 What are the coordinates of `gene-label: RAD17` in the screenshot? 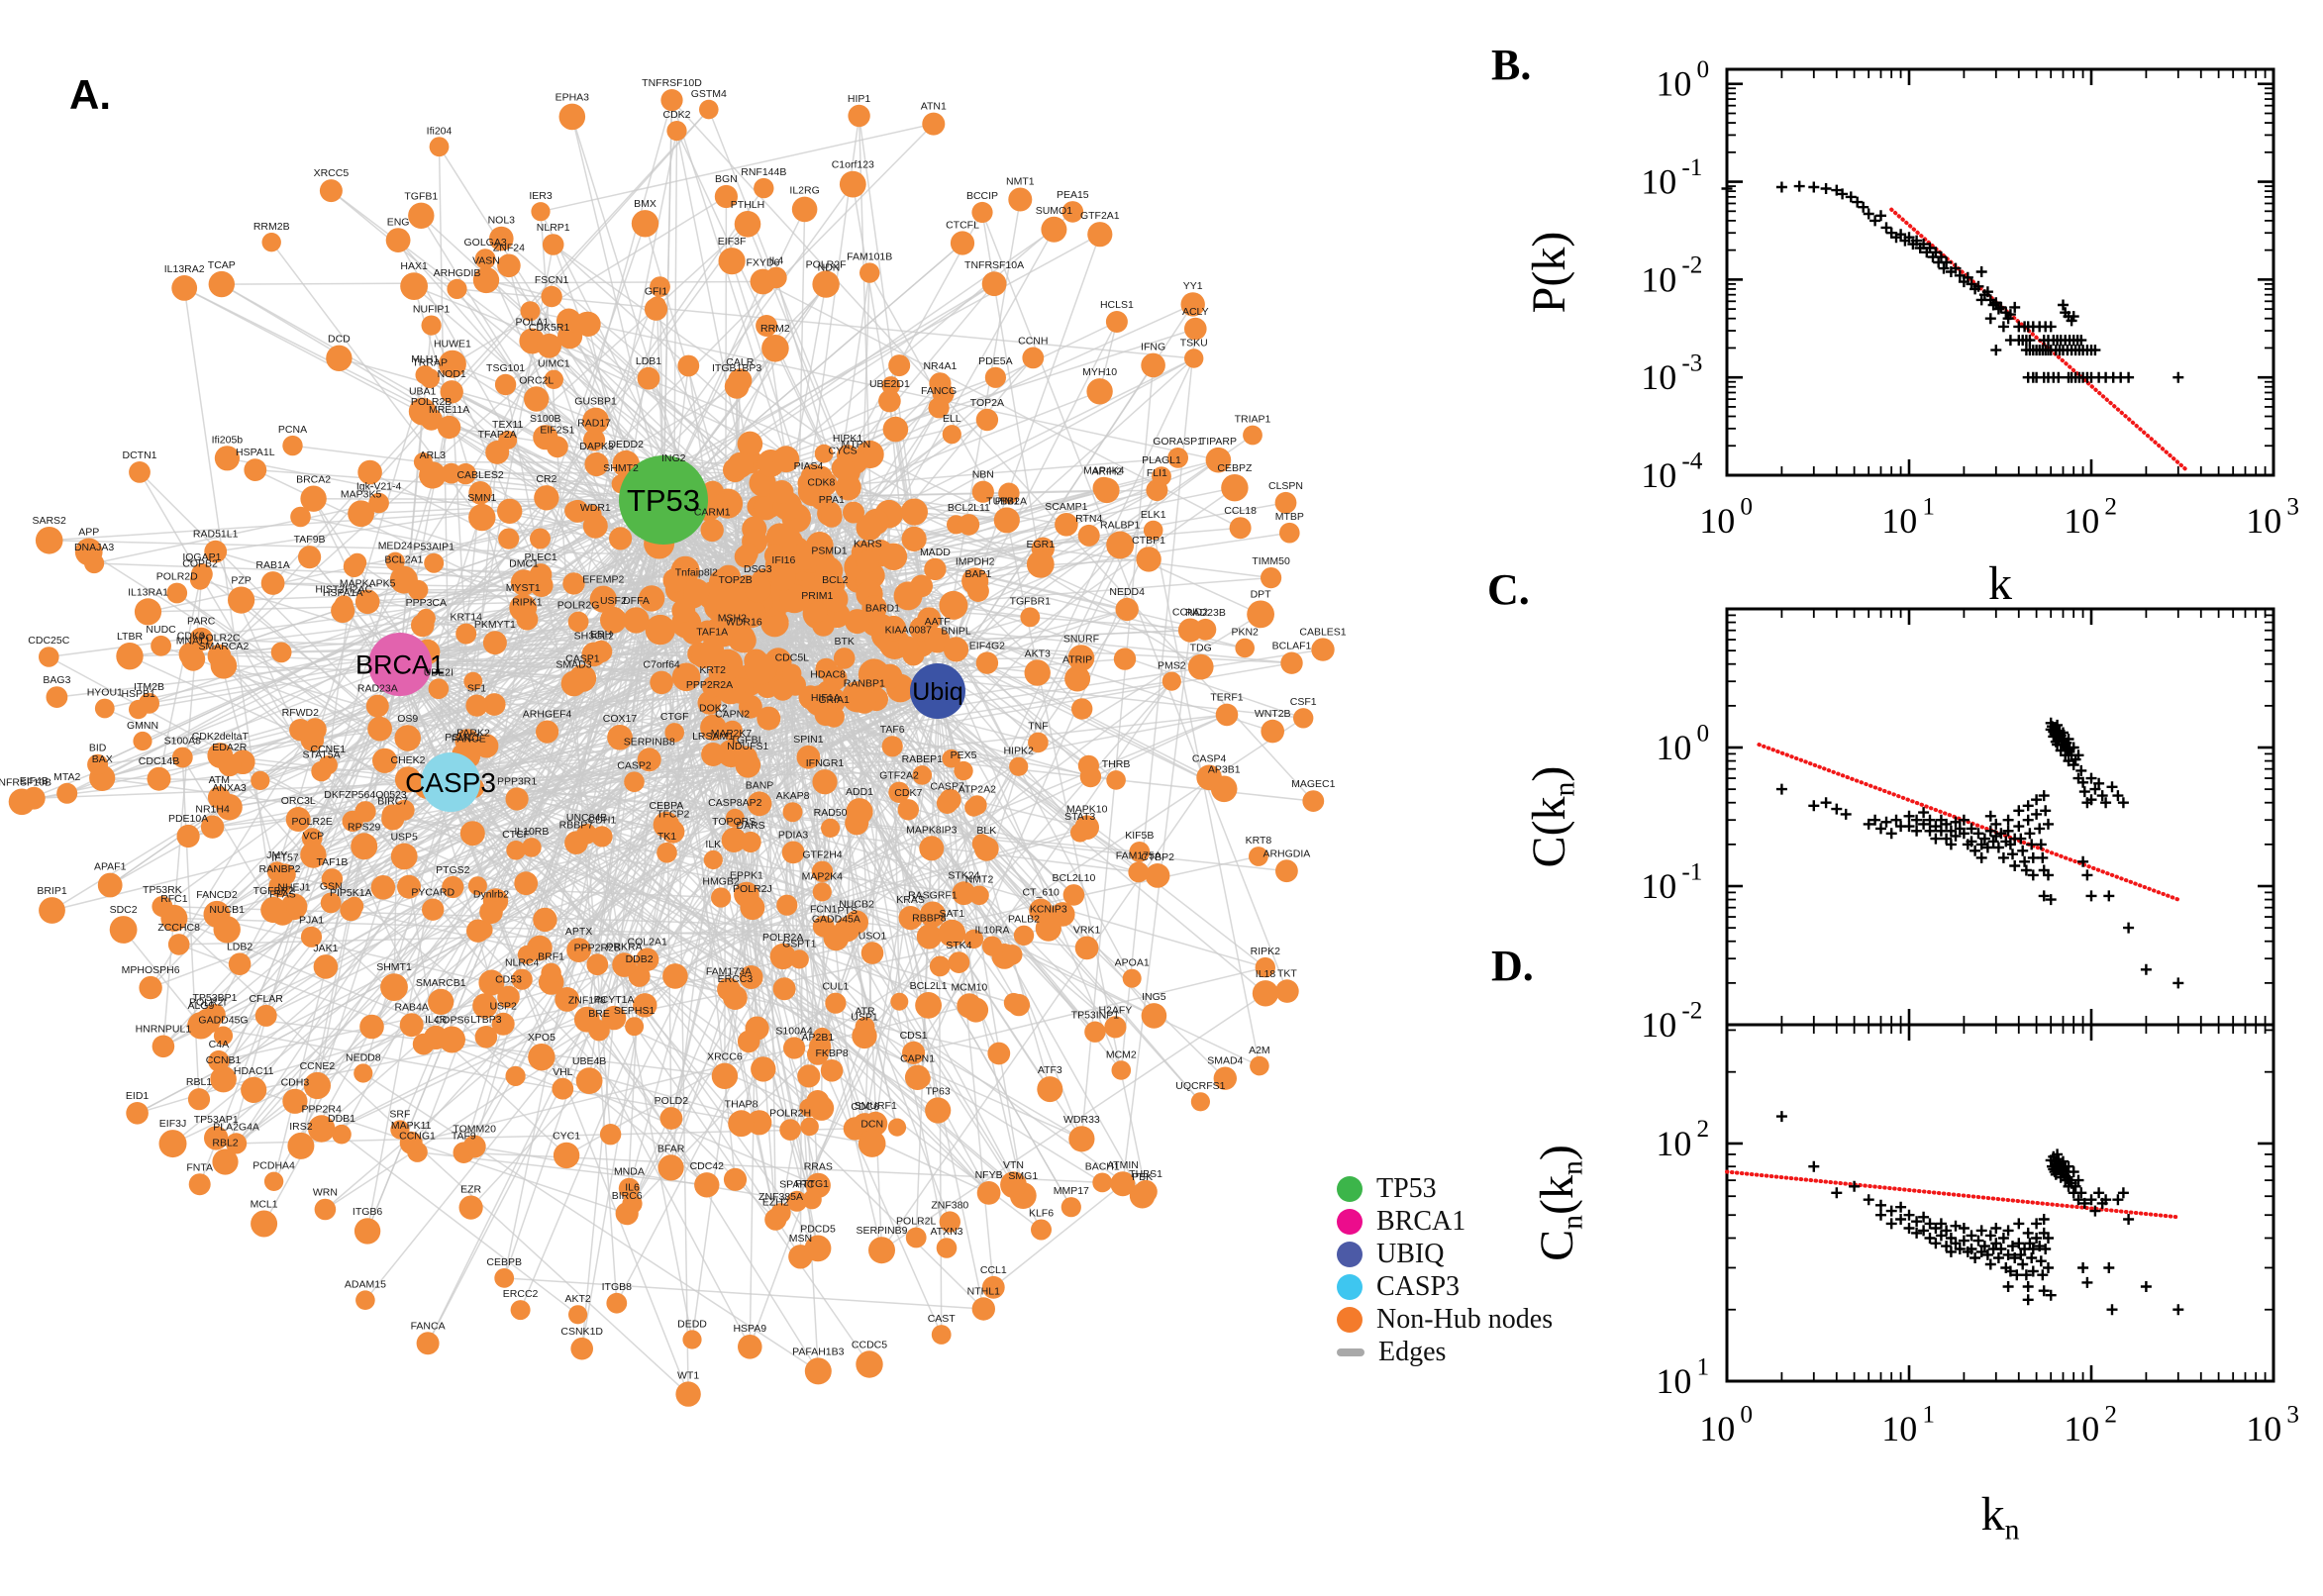 It's located at (594, 423).